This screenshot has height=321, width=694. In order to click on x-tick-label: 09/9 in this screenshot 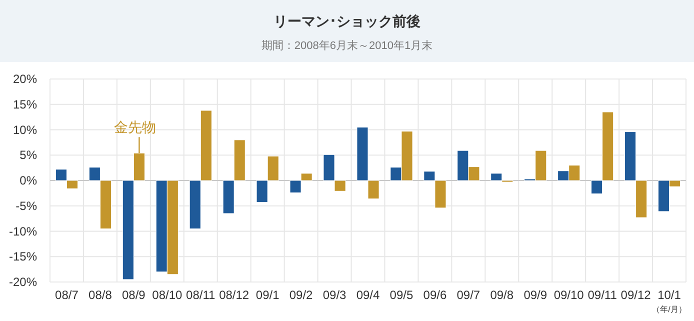, I will do `click(536, 295)`.